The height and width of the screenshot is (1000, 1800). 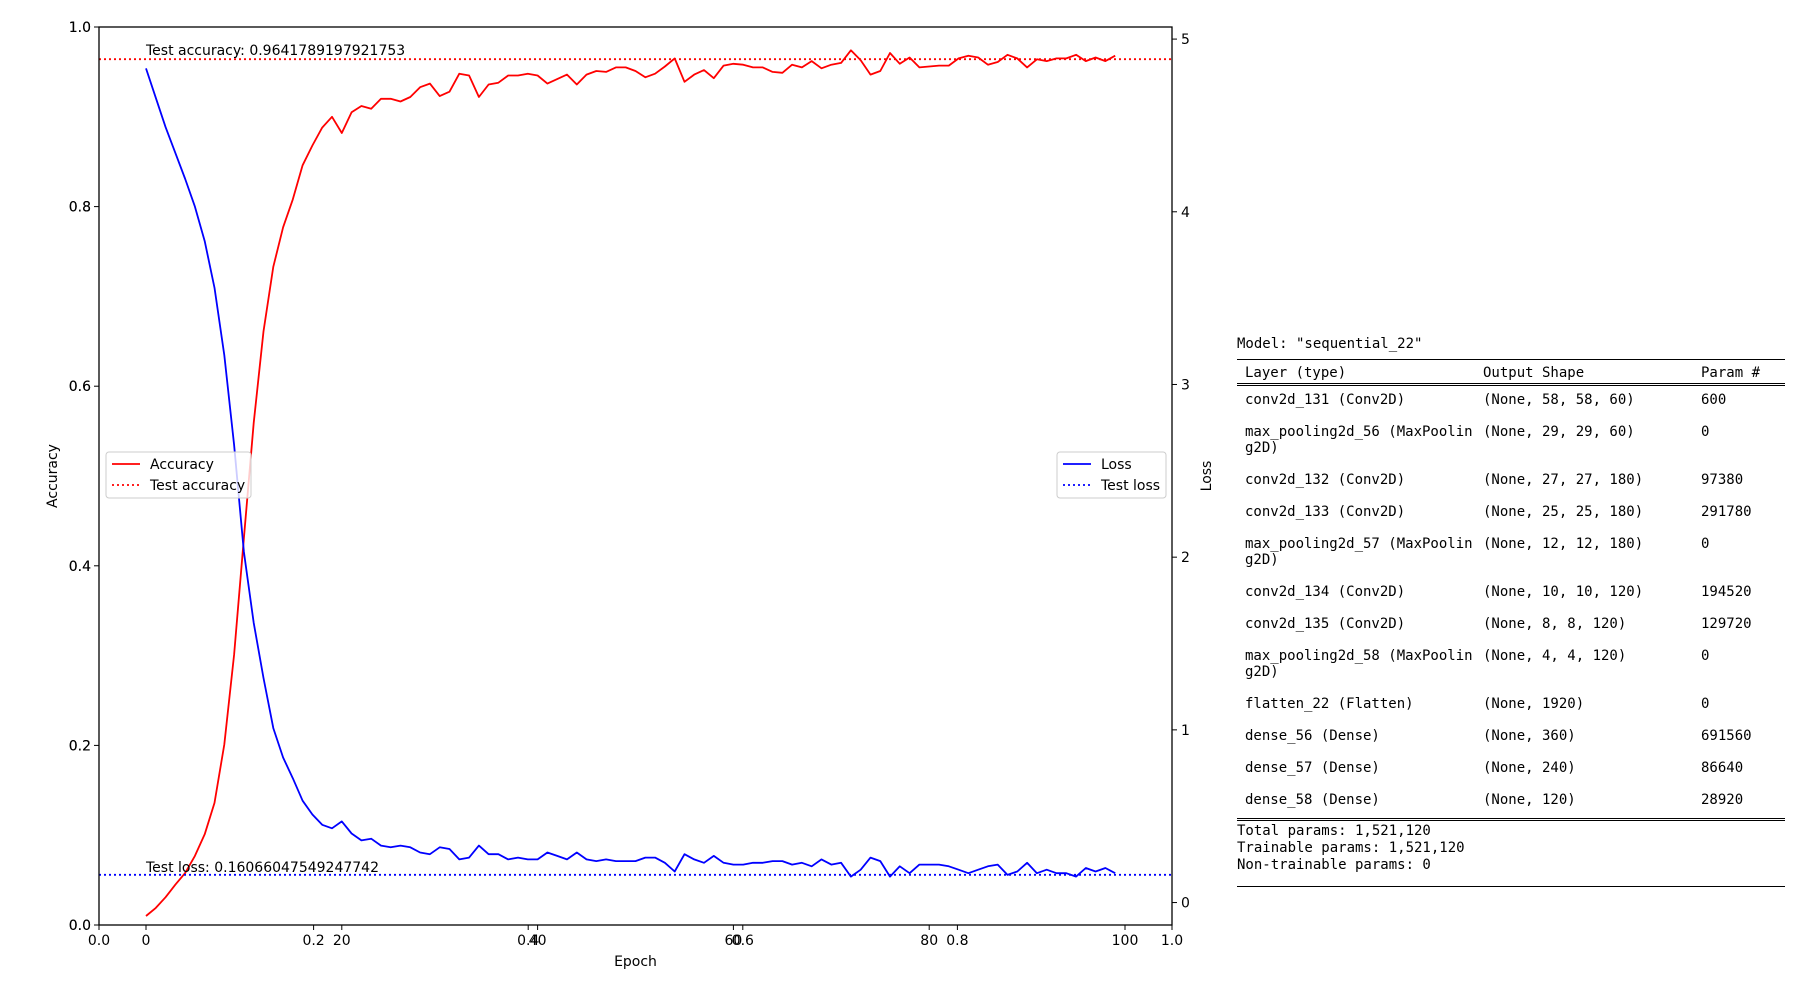 I want to click on total-params: Total params: 1,521,120, so click(x=1334, y=831).